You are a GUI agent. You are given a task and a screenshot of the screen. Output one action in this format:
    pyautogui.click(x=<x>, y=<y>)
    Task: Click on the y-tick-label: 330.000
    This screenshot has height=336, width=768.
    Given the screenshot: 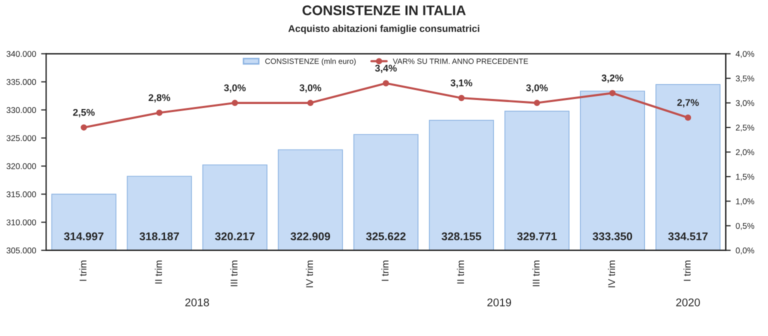 What is the action you would take?
    pyautogui.click(x=21, y=110)
    